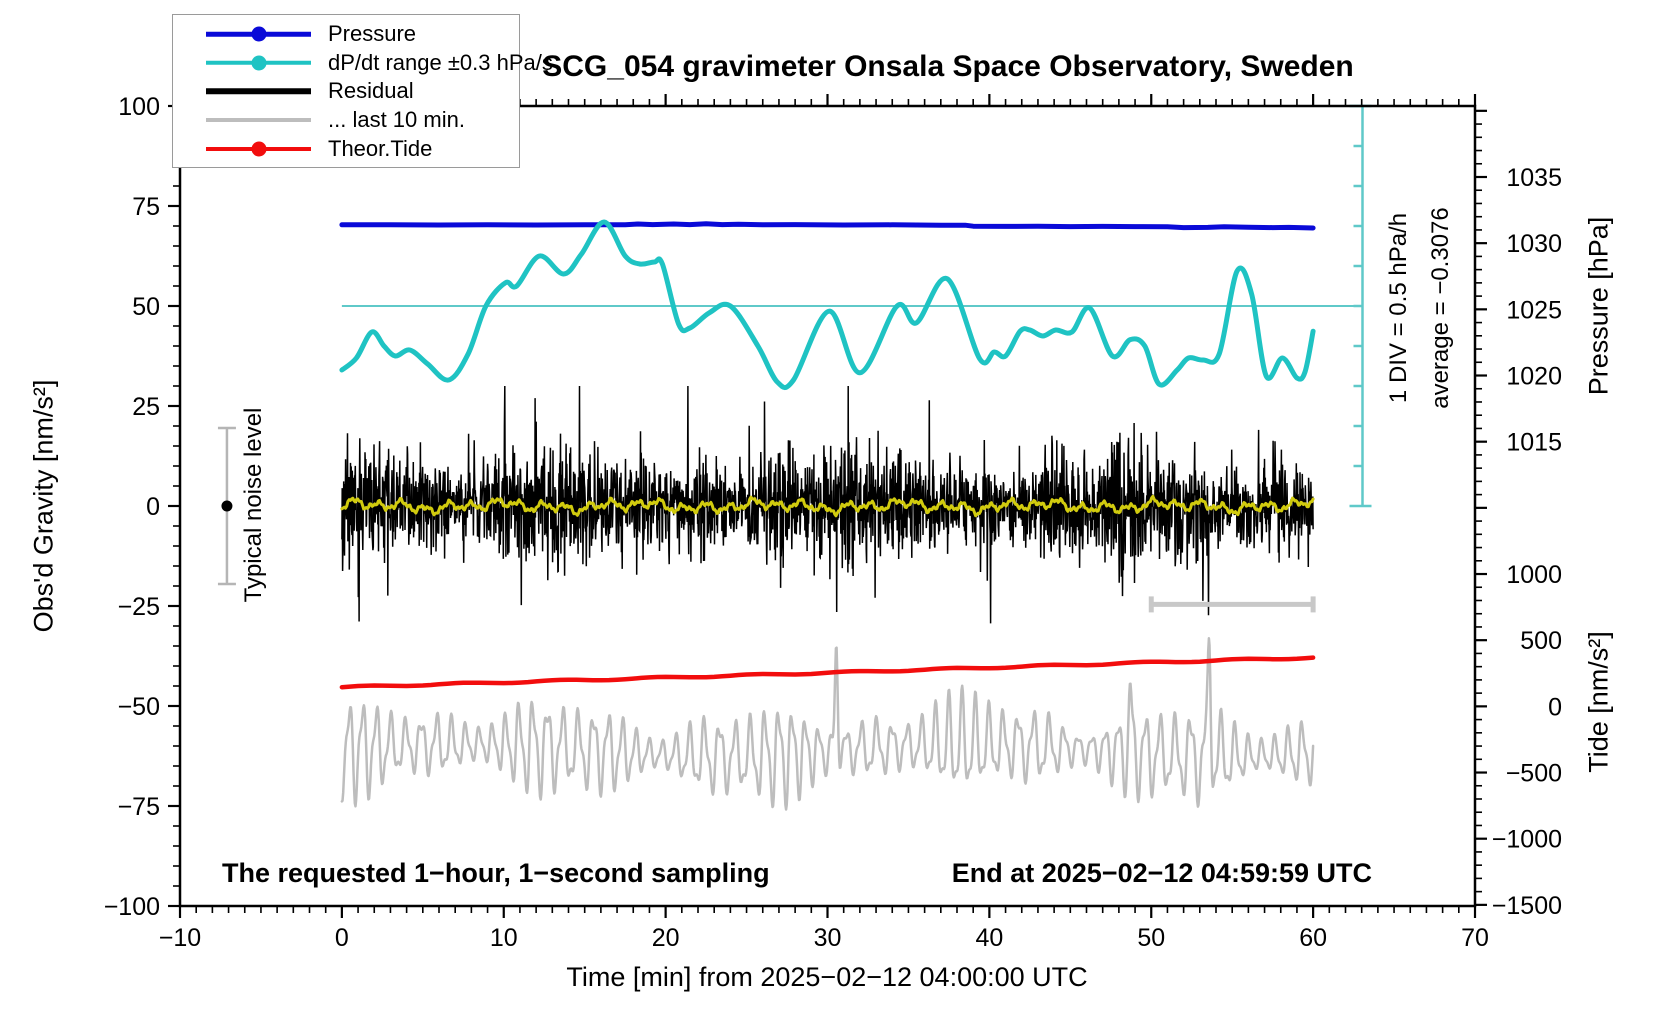  Describe the element at coordinates (504, 938) in the screenshot. I see `x-tick-label: 10` at that location.